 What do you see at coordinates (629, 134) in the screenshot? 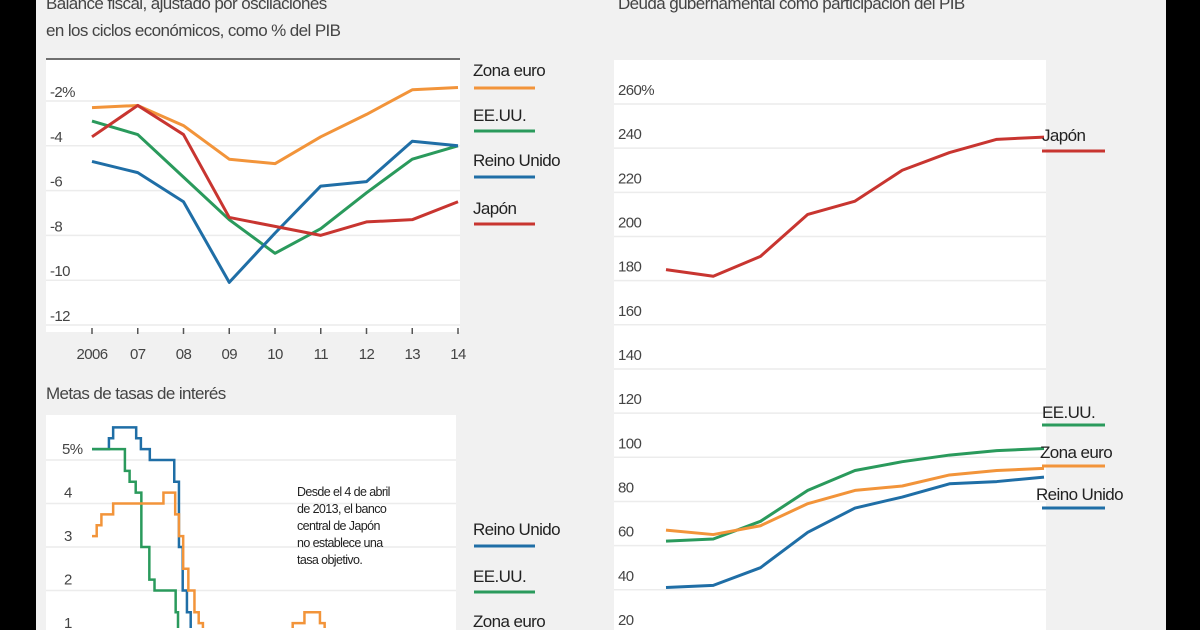
I see `y-tick-label: 240` at bounding box center [629, 134].